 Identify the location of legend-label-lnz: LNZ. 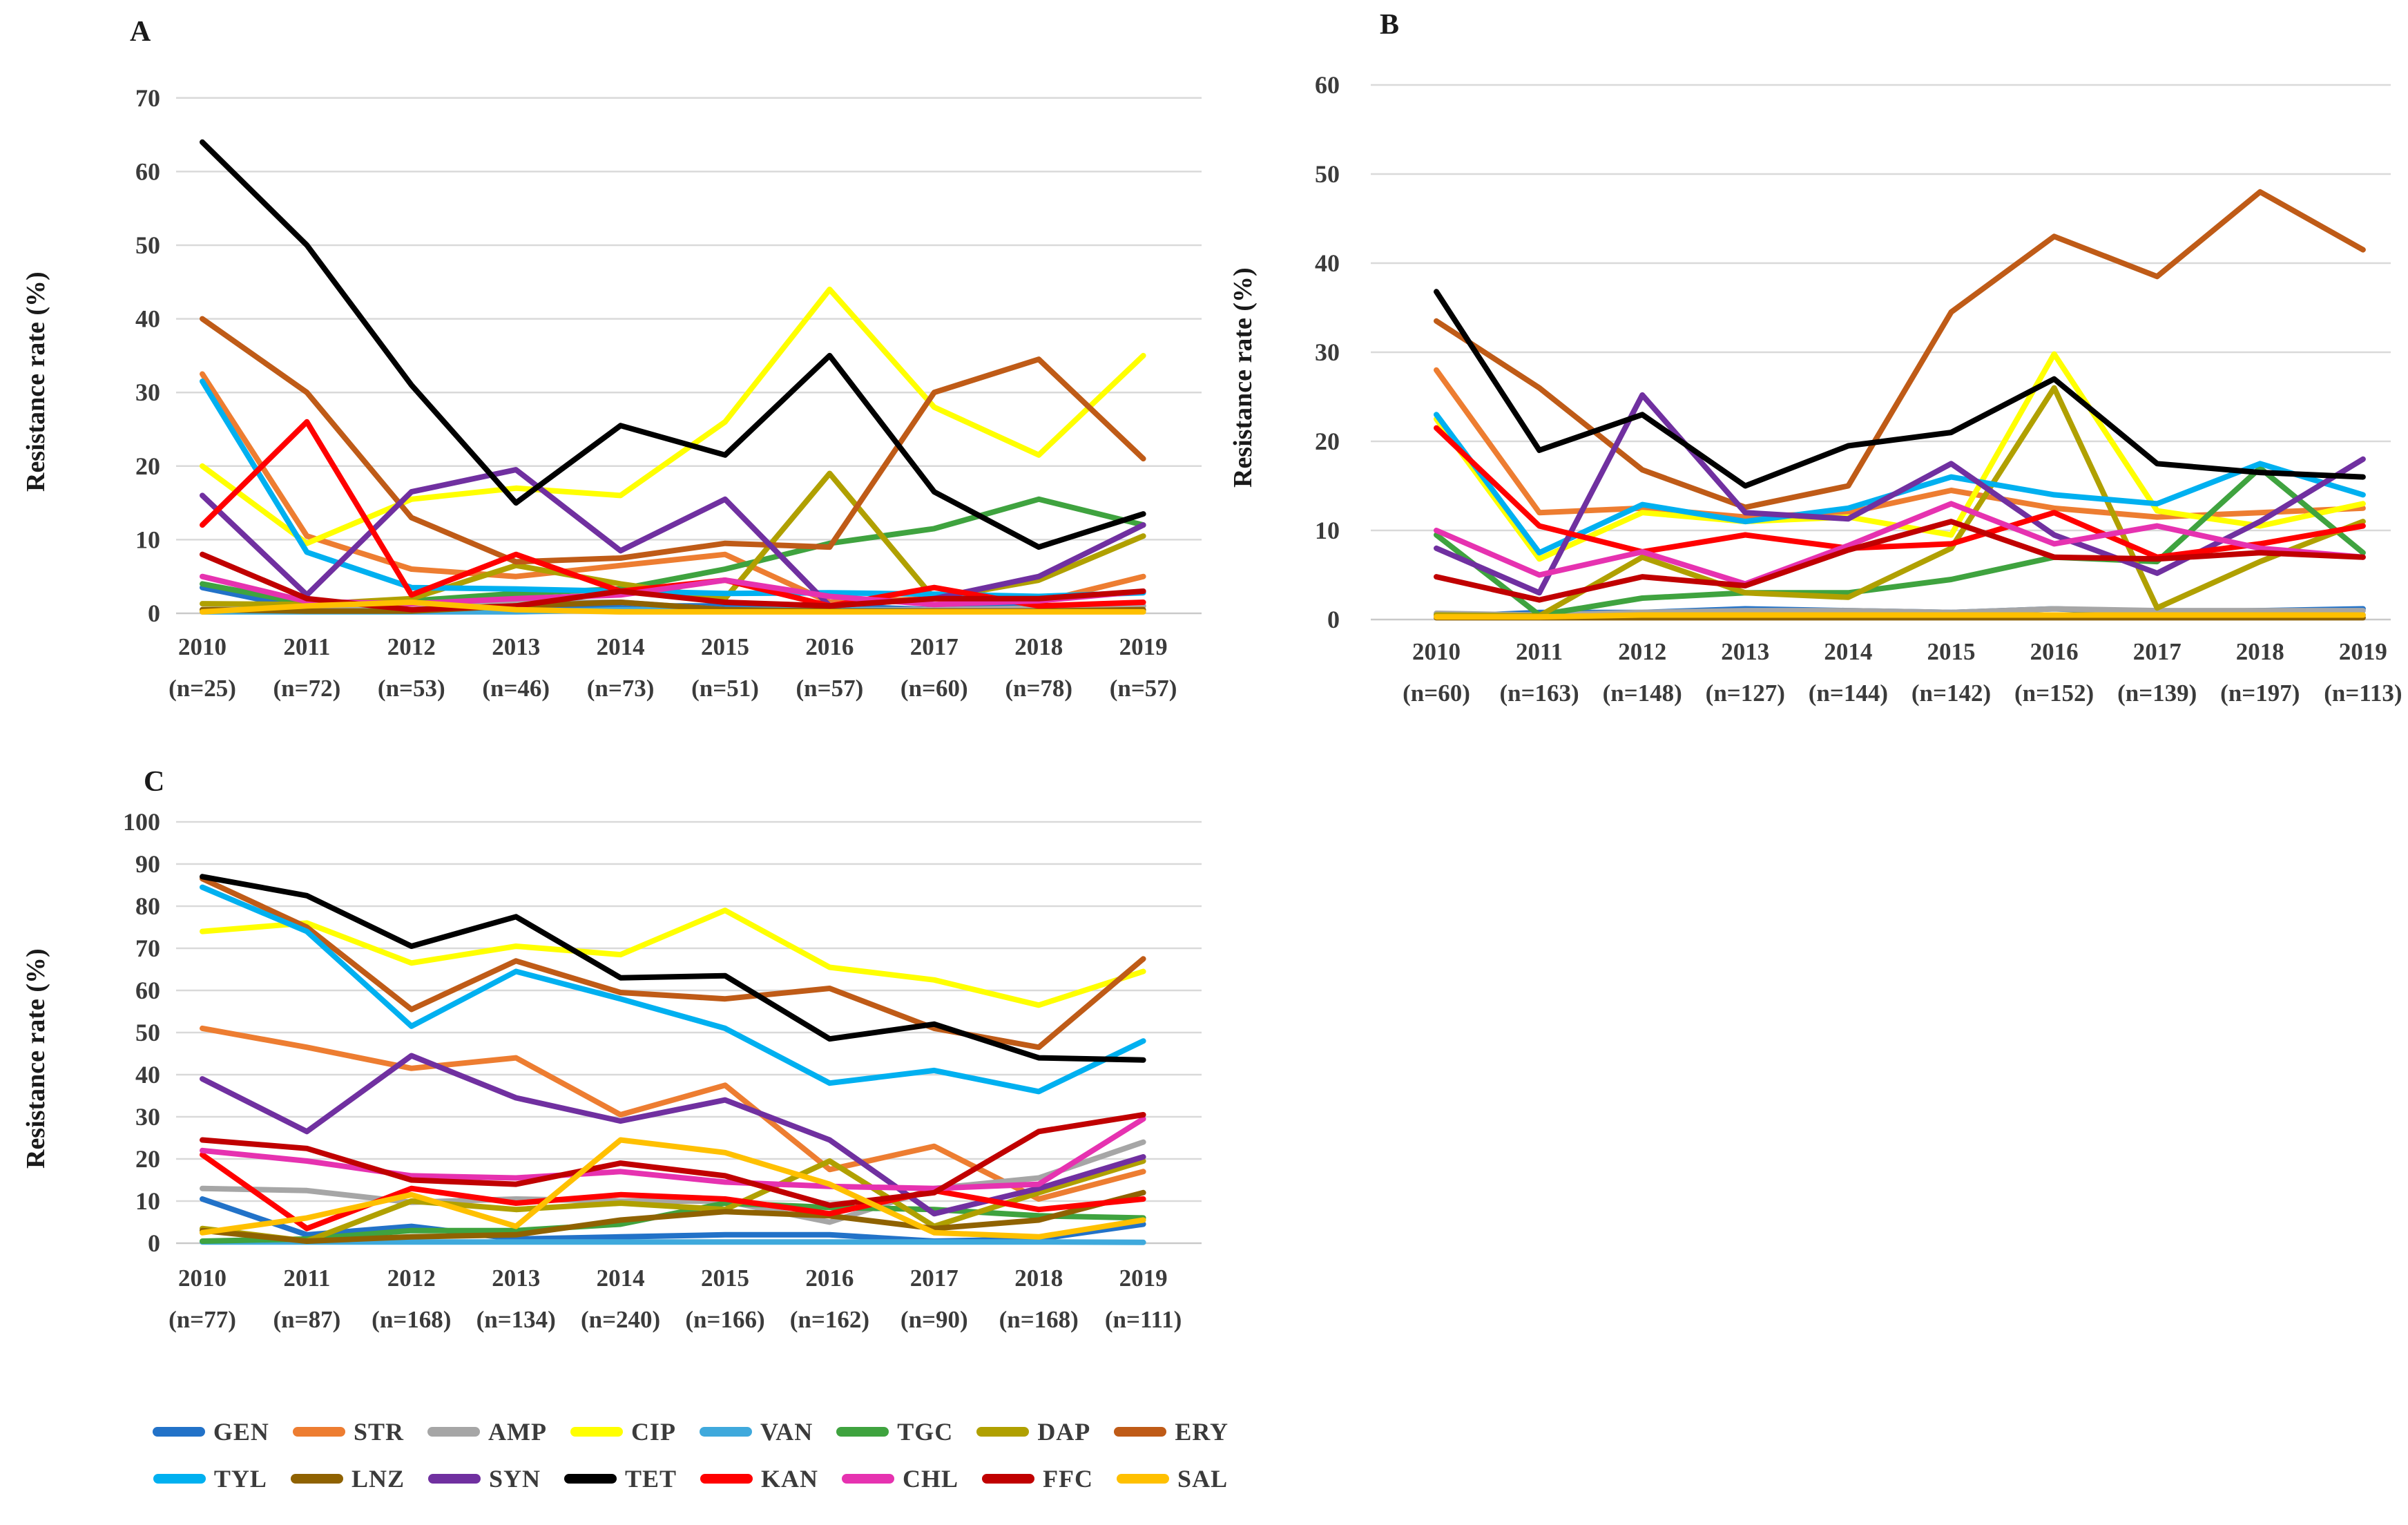
(378, 1479).